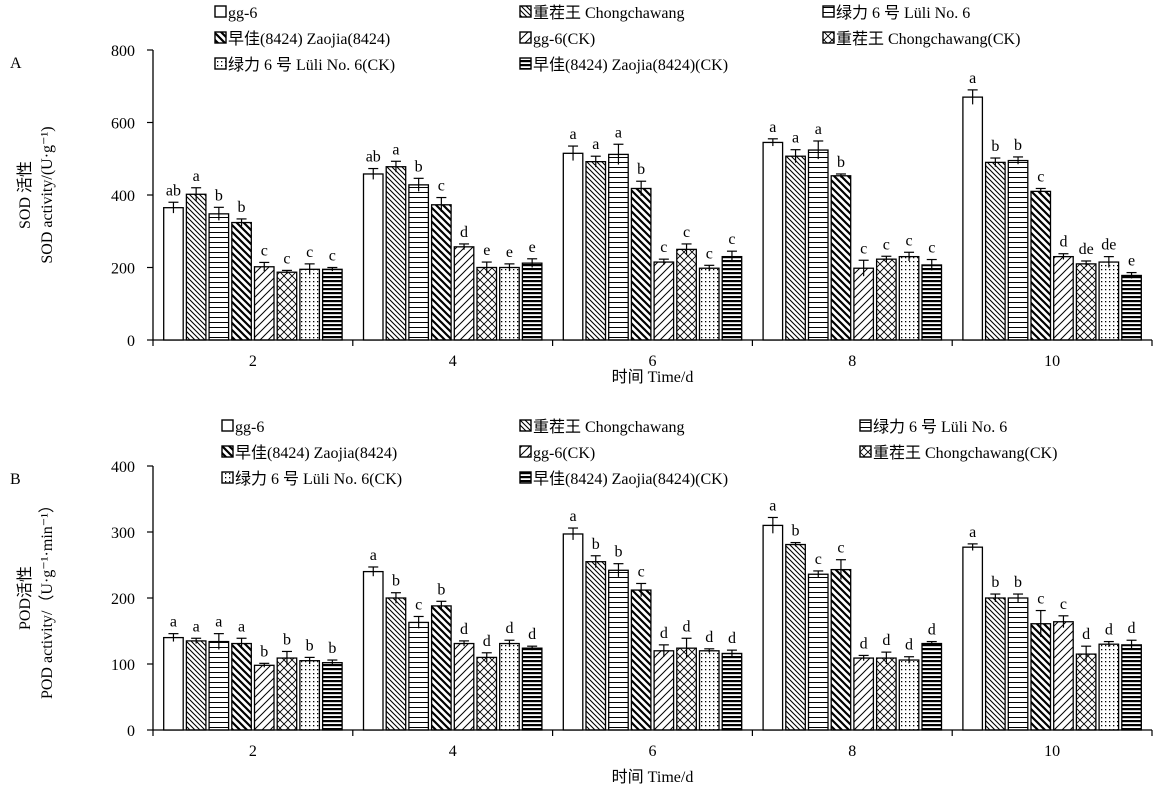 The width and height of the screenshot is (1167, 790). Describe the element at coordinates (25, 195) in the screenshot. I see `panel-a-ylabel-zh: SOD 活性` at that location.